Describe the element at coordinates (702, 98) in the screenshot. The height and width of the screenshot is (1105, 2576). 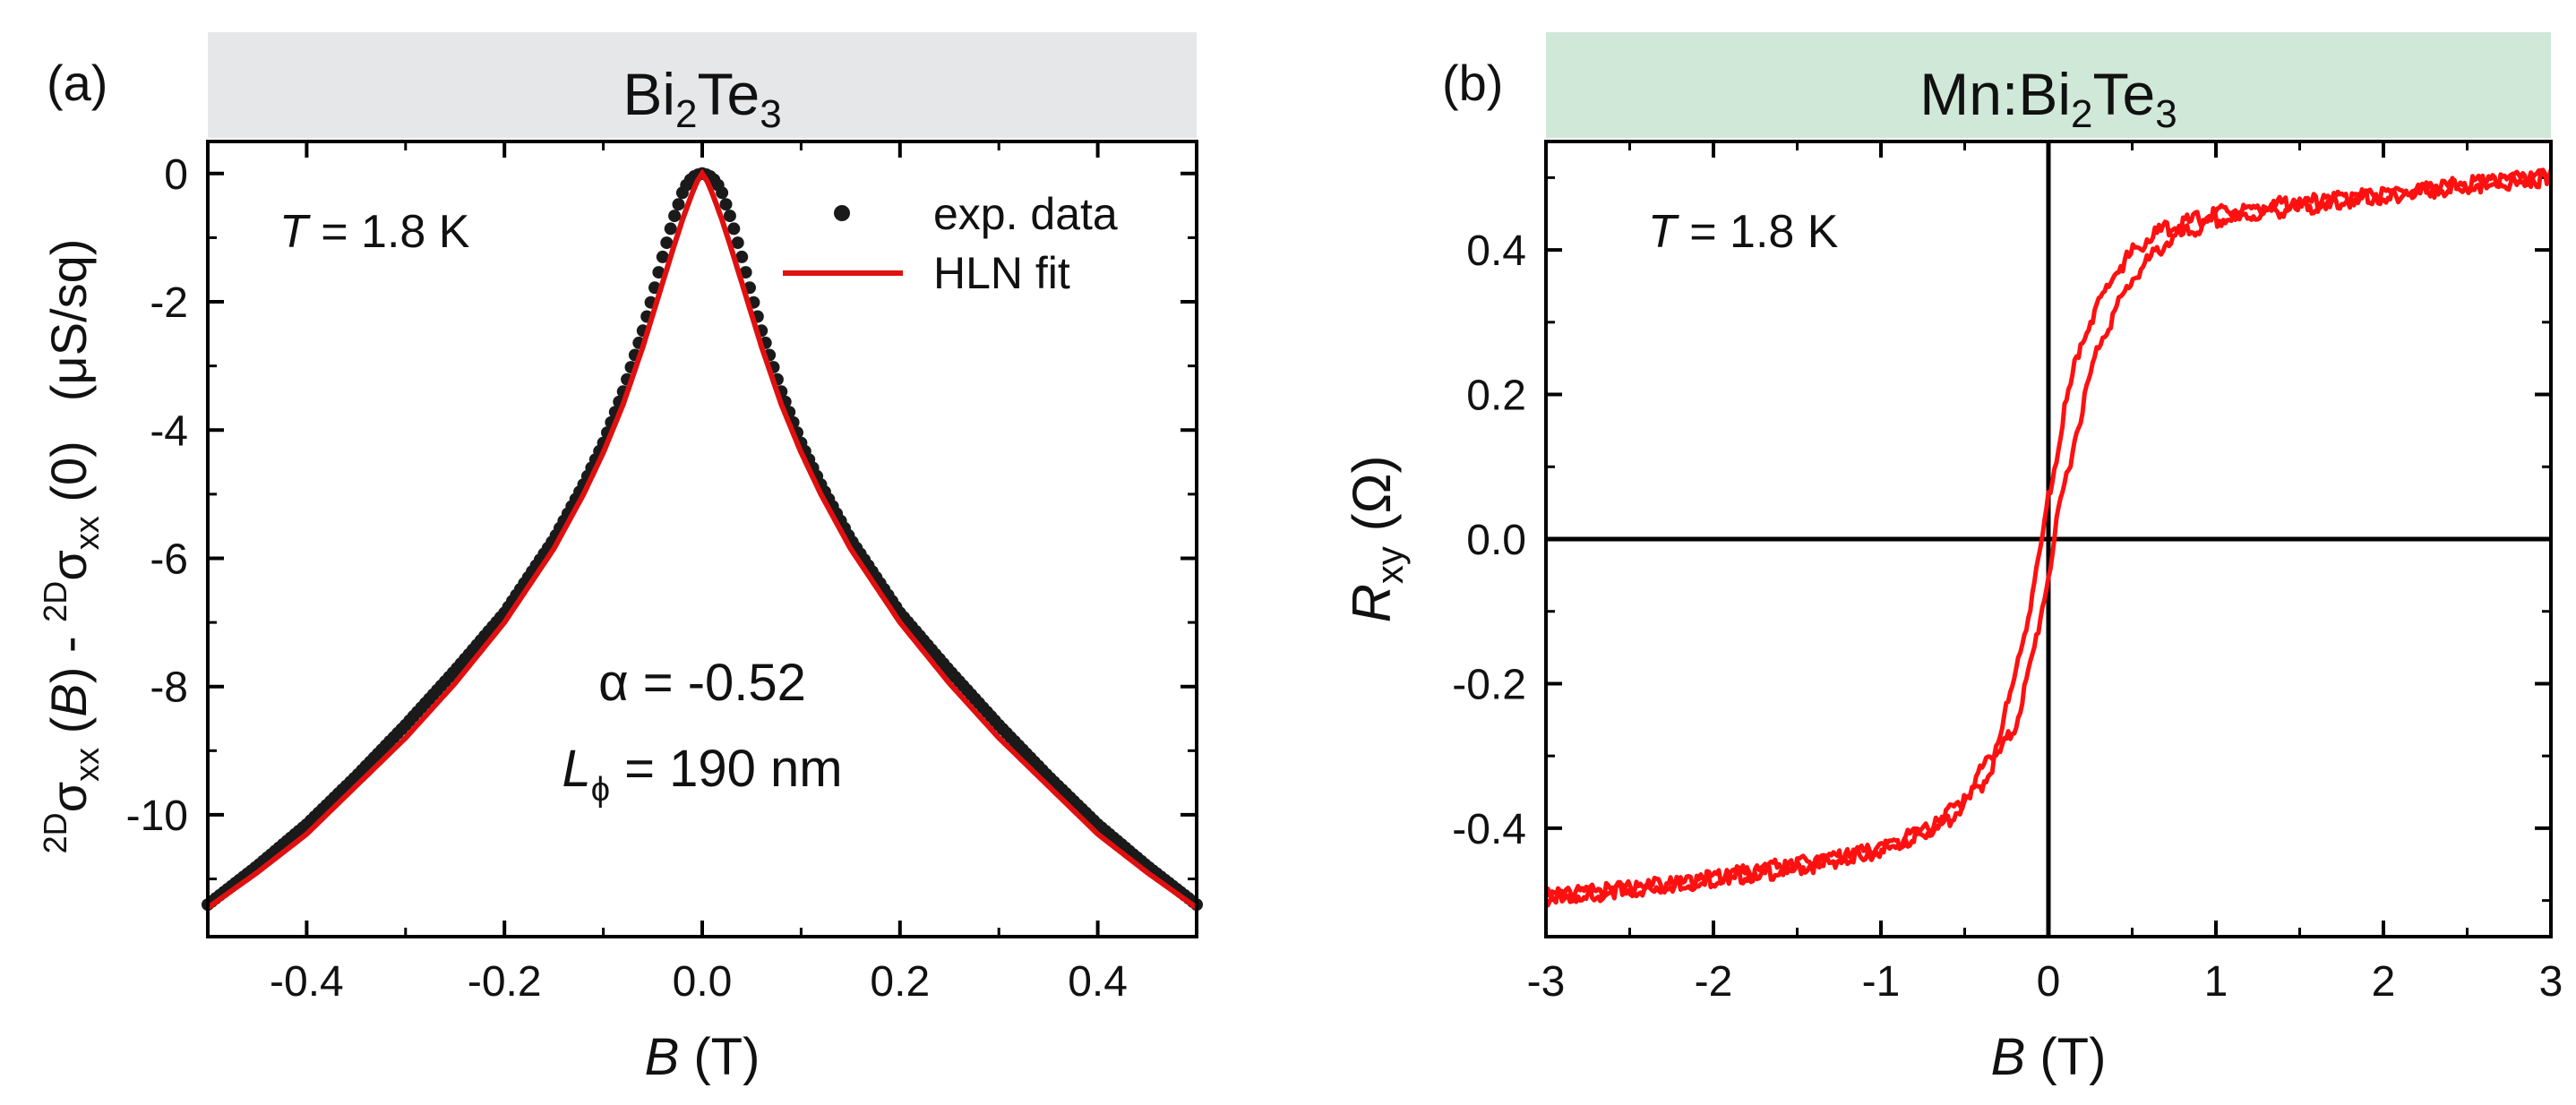
I see `panel-a-title: Bi2Te3` at that location.